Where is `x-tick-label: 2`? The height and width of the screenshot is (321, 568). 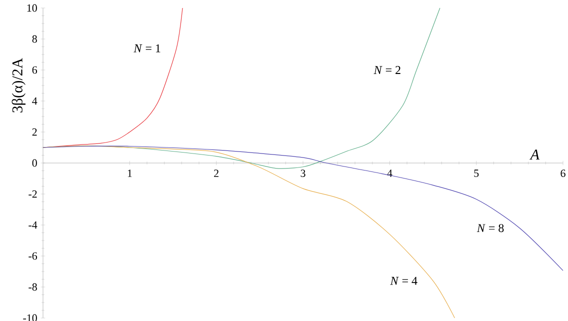
x-tick-label: 2 is located at coordinates (216, 173).